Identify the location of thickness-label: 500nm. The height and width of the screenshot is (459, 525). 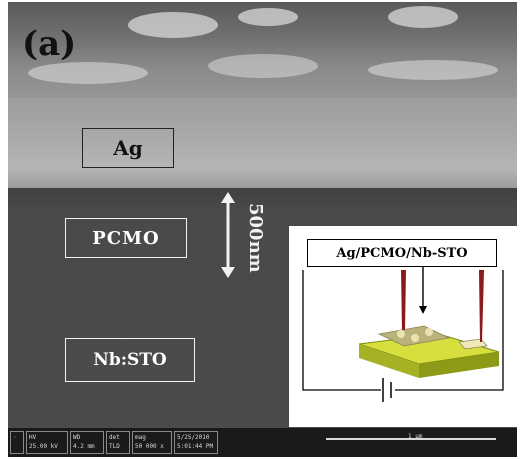
(255, 238).